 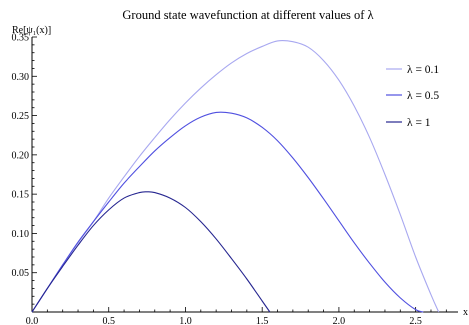 I want to click on y-tick-label: 0.05, so click(x=21, y=273).